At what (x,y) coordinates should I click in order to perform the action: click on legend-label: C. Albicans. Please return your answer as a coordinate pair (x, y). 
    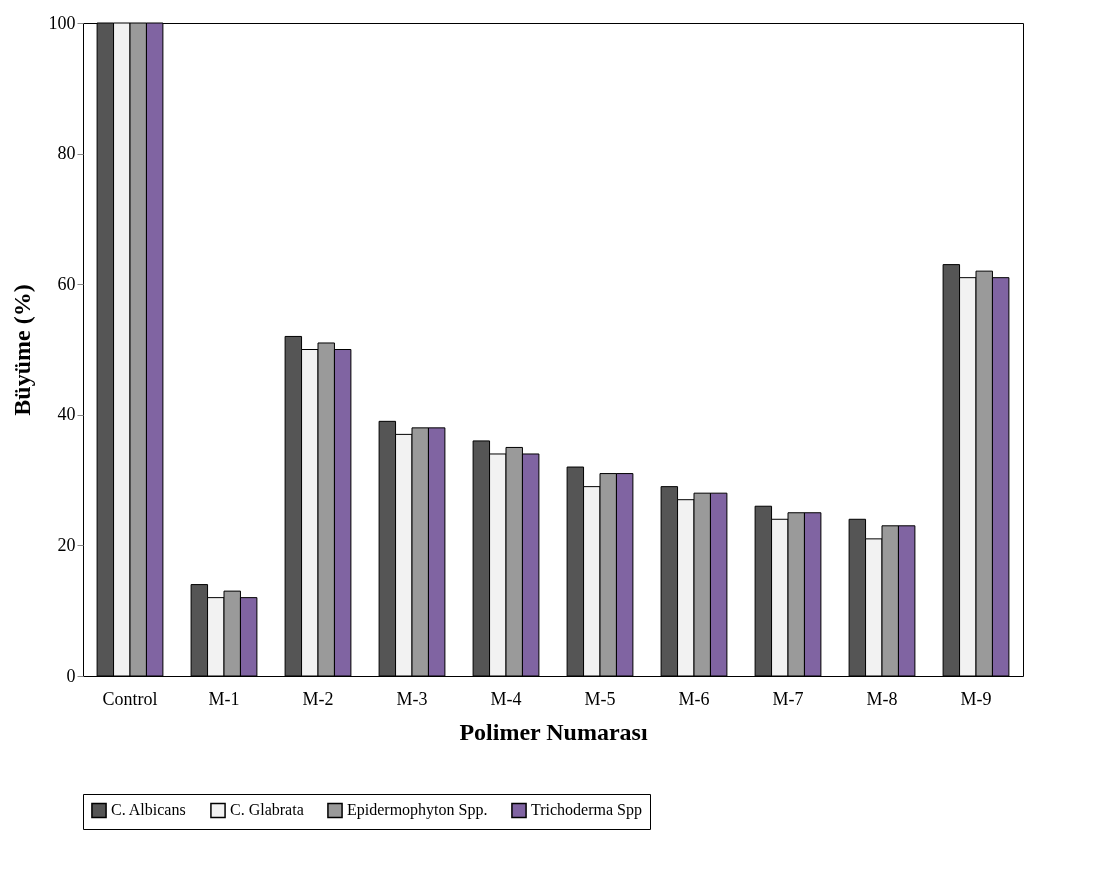
    Looking at the image, I should click on (148, 810).